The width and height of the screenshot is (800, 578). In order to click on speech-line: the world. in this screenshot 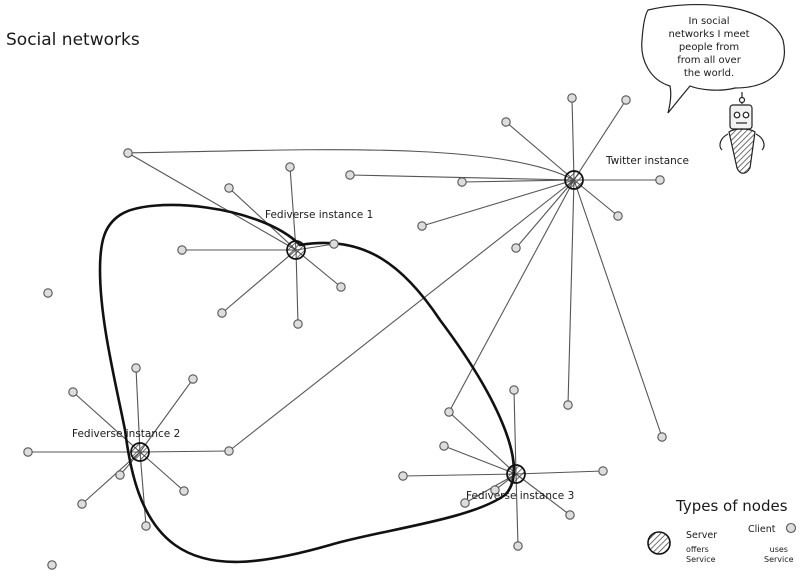, I will do `click(709, 73)`.